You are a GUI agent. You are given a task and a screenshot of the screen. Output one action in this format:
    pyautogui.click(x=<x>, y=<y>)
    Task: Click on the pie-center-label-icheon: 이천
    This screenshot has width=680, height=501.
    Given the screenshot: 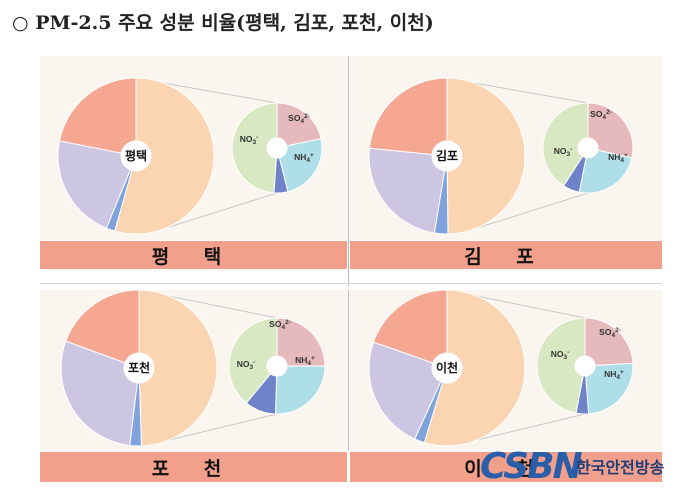 What is the action you would take?
    pyautogui.click(x=447, y=367)
    